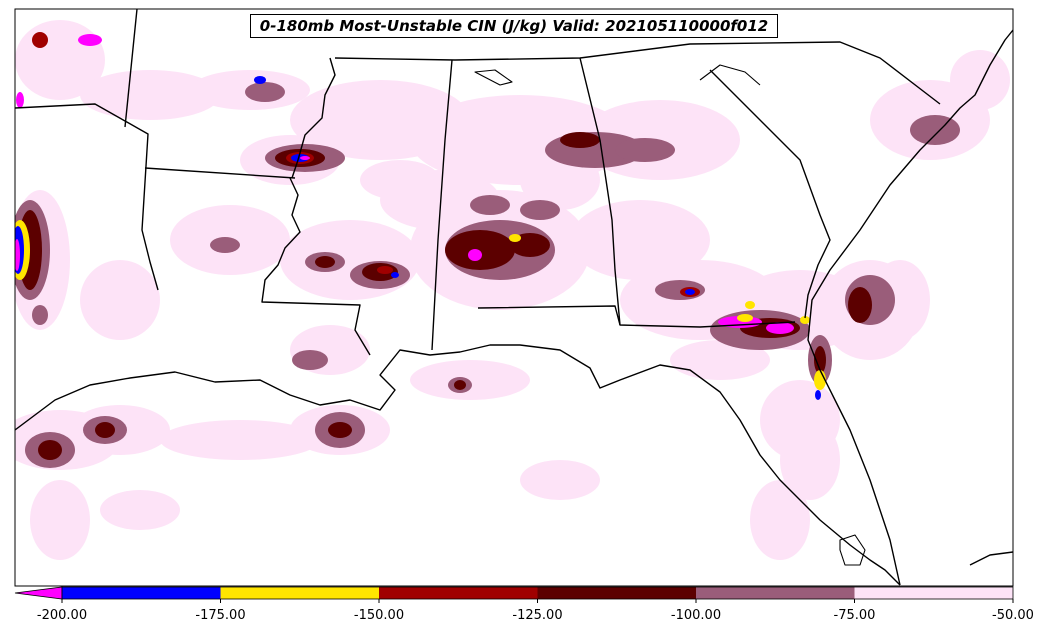 This screenshot has width=1044, height=633. What do you see at coordinates (442, 205) in the screenshot?
I see `mississippi-alabama-border` at bounding box center [442, 205].